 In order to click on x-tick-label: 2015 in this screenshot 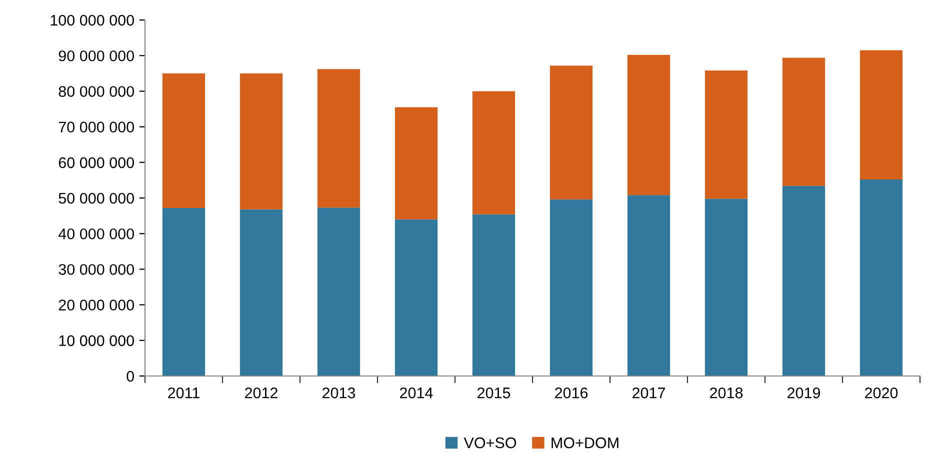, I will do `click(494, 393)`.